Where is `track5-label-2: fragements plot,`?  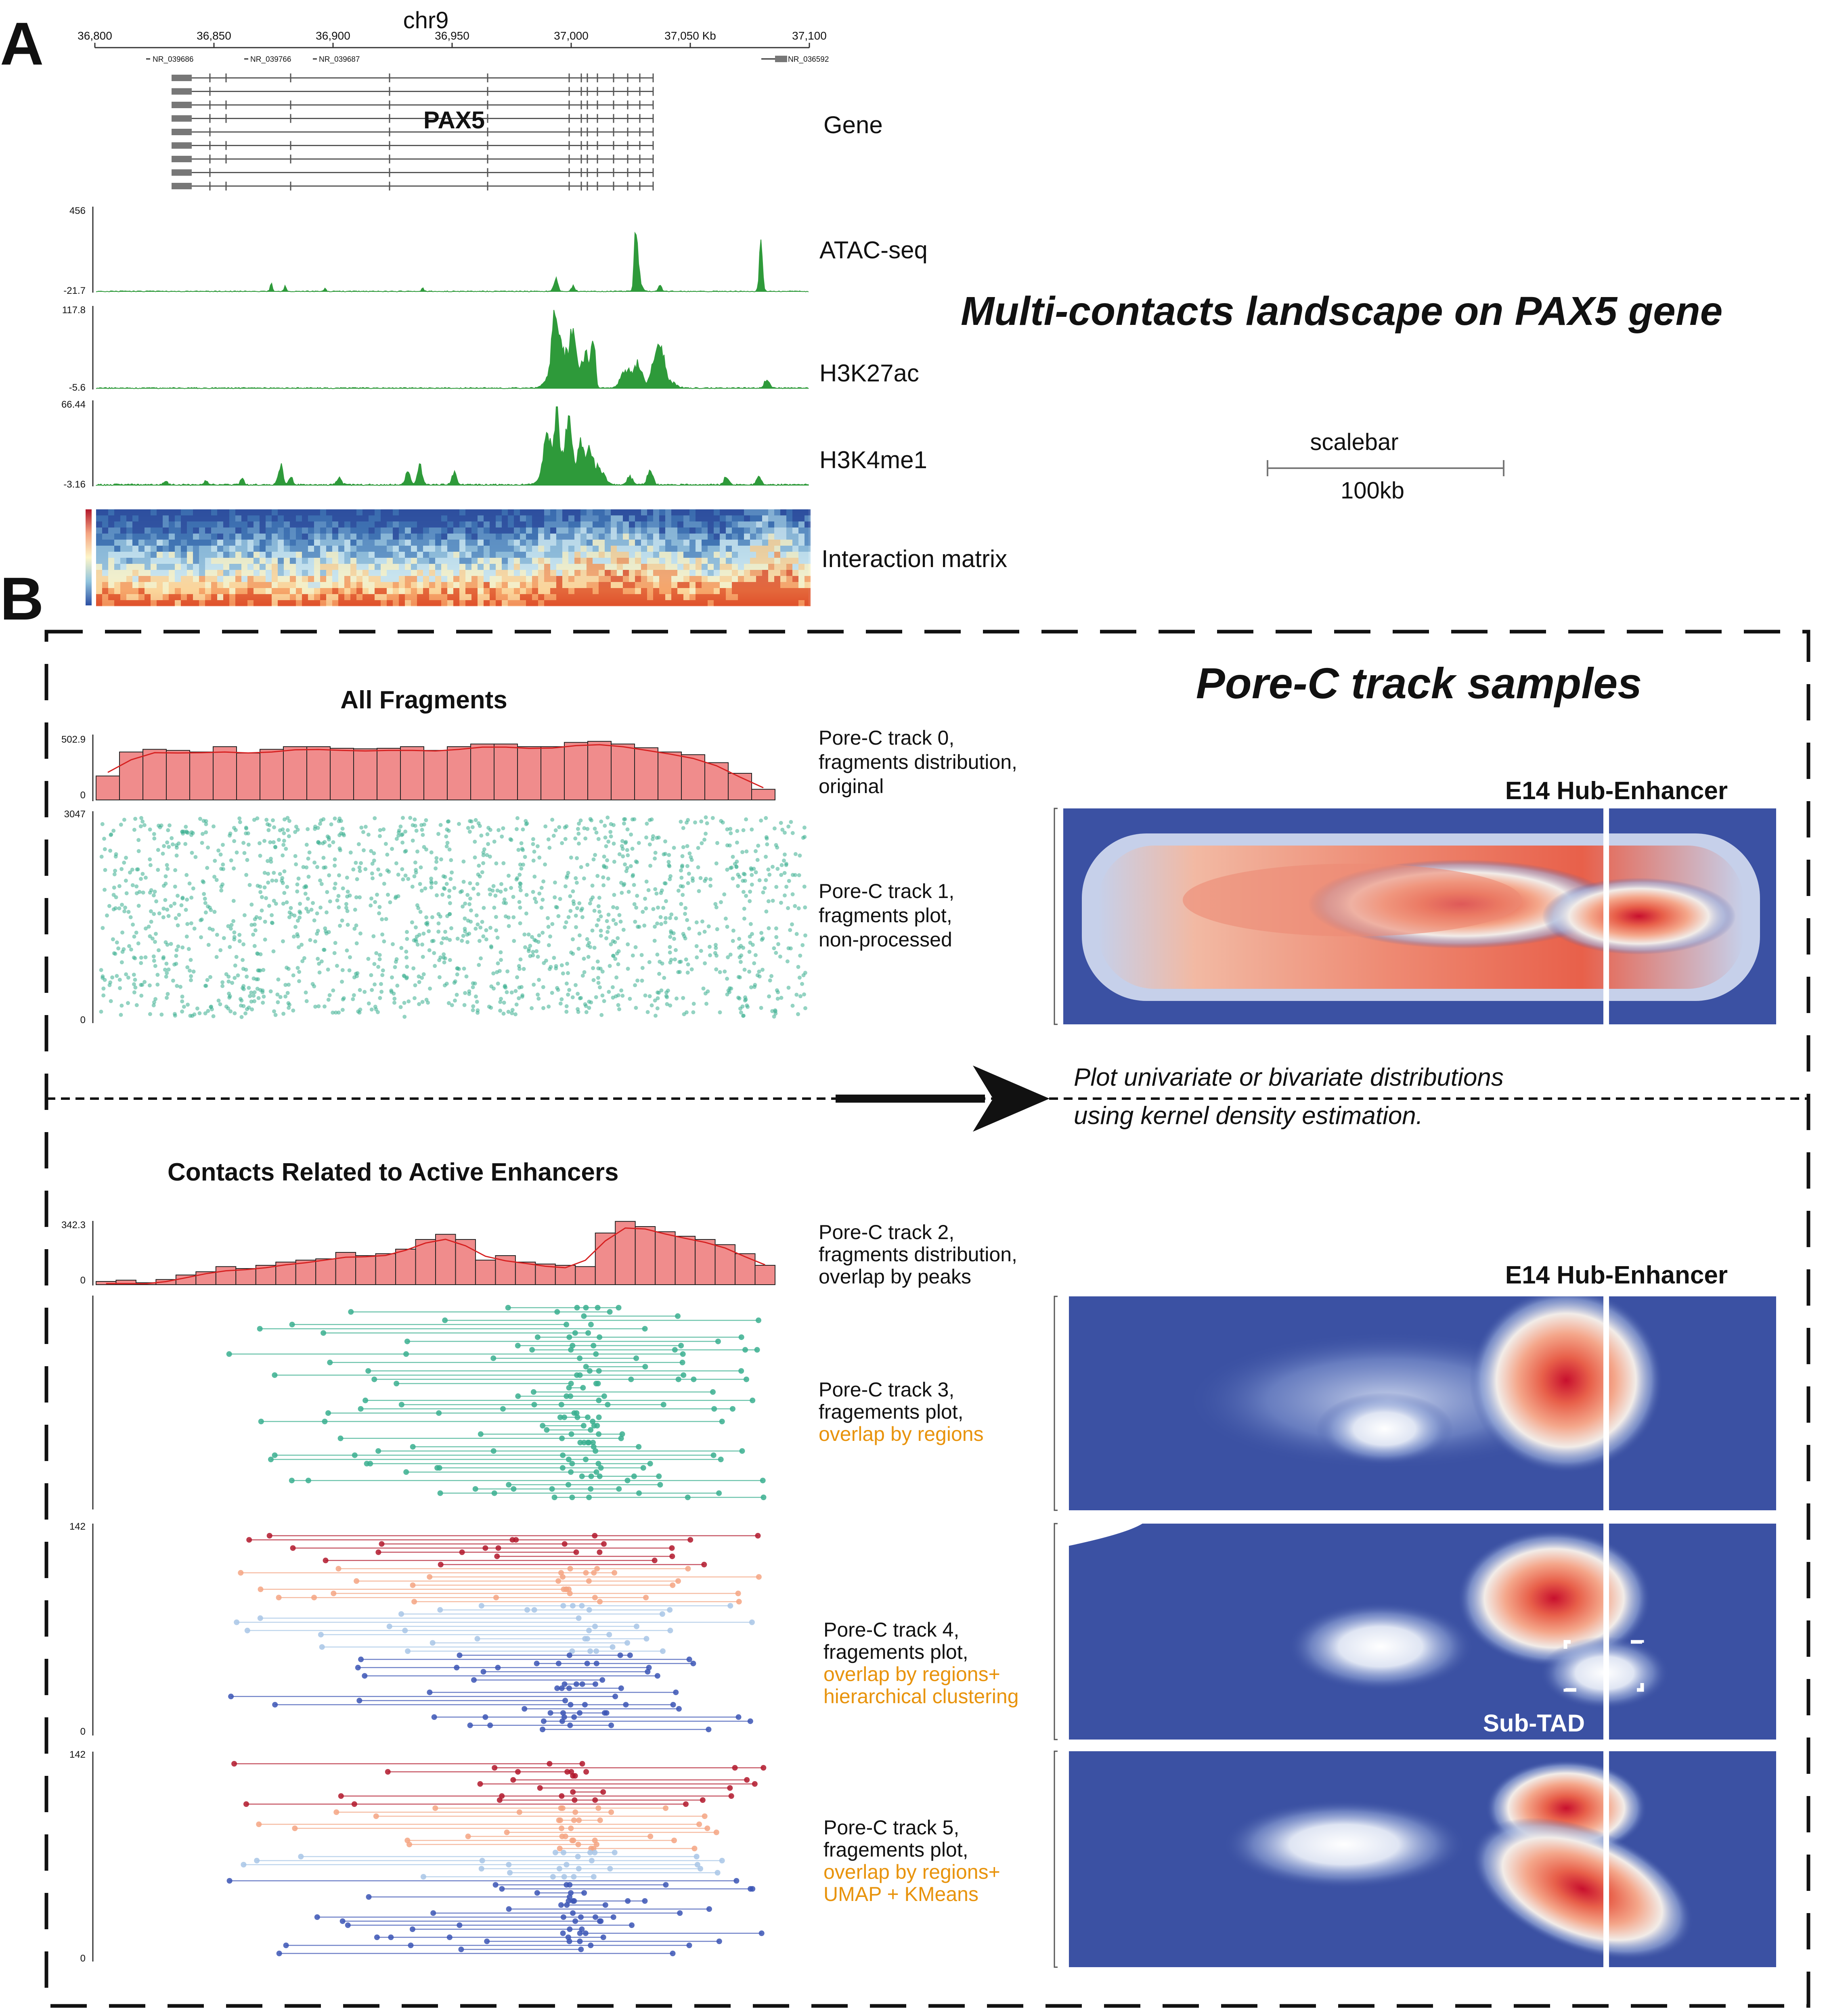 track5-label-2: fragements plot, is located at coordinates (895, 1849).